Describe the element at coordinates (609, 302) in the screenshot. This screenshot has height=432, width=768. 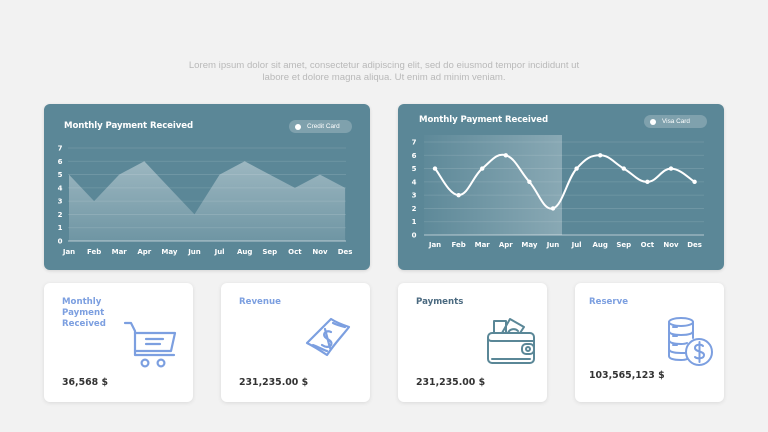
I see `card-title: Reserve` at that location.